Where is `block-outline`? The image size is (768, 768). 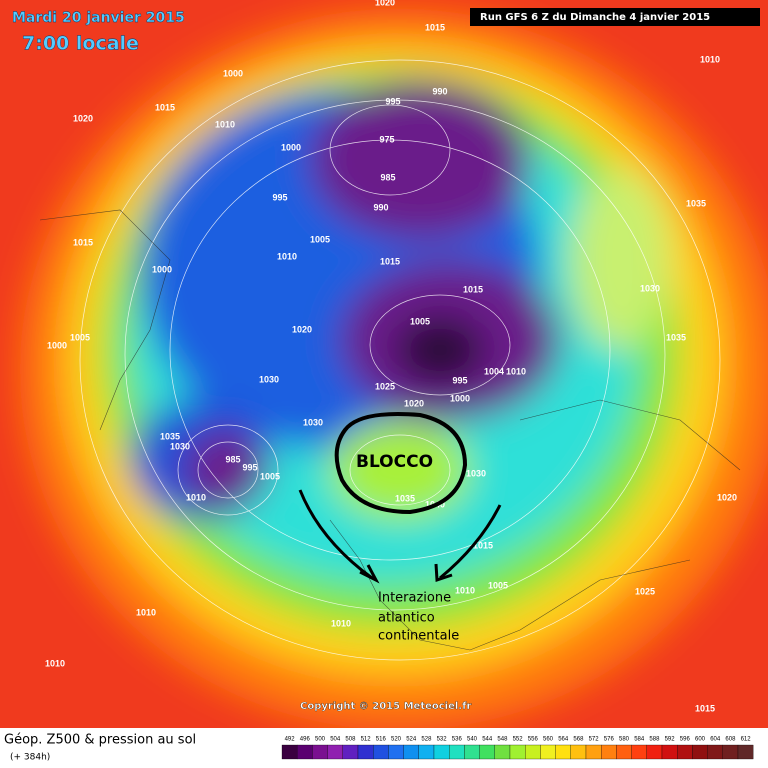 block-outline is located at coordinates (401, 463).